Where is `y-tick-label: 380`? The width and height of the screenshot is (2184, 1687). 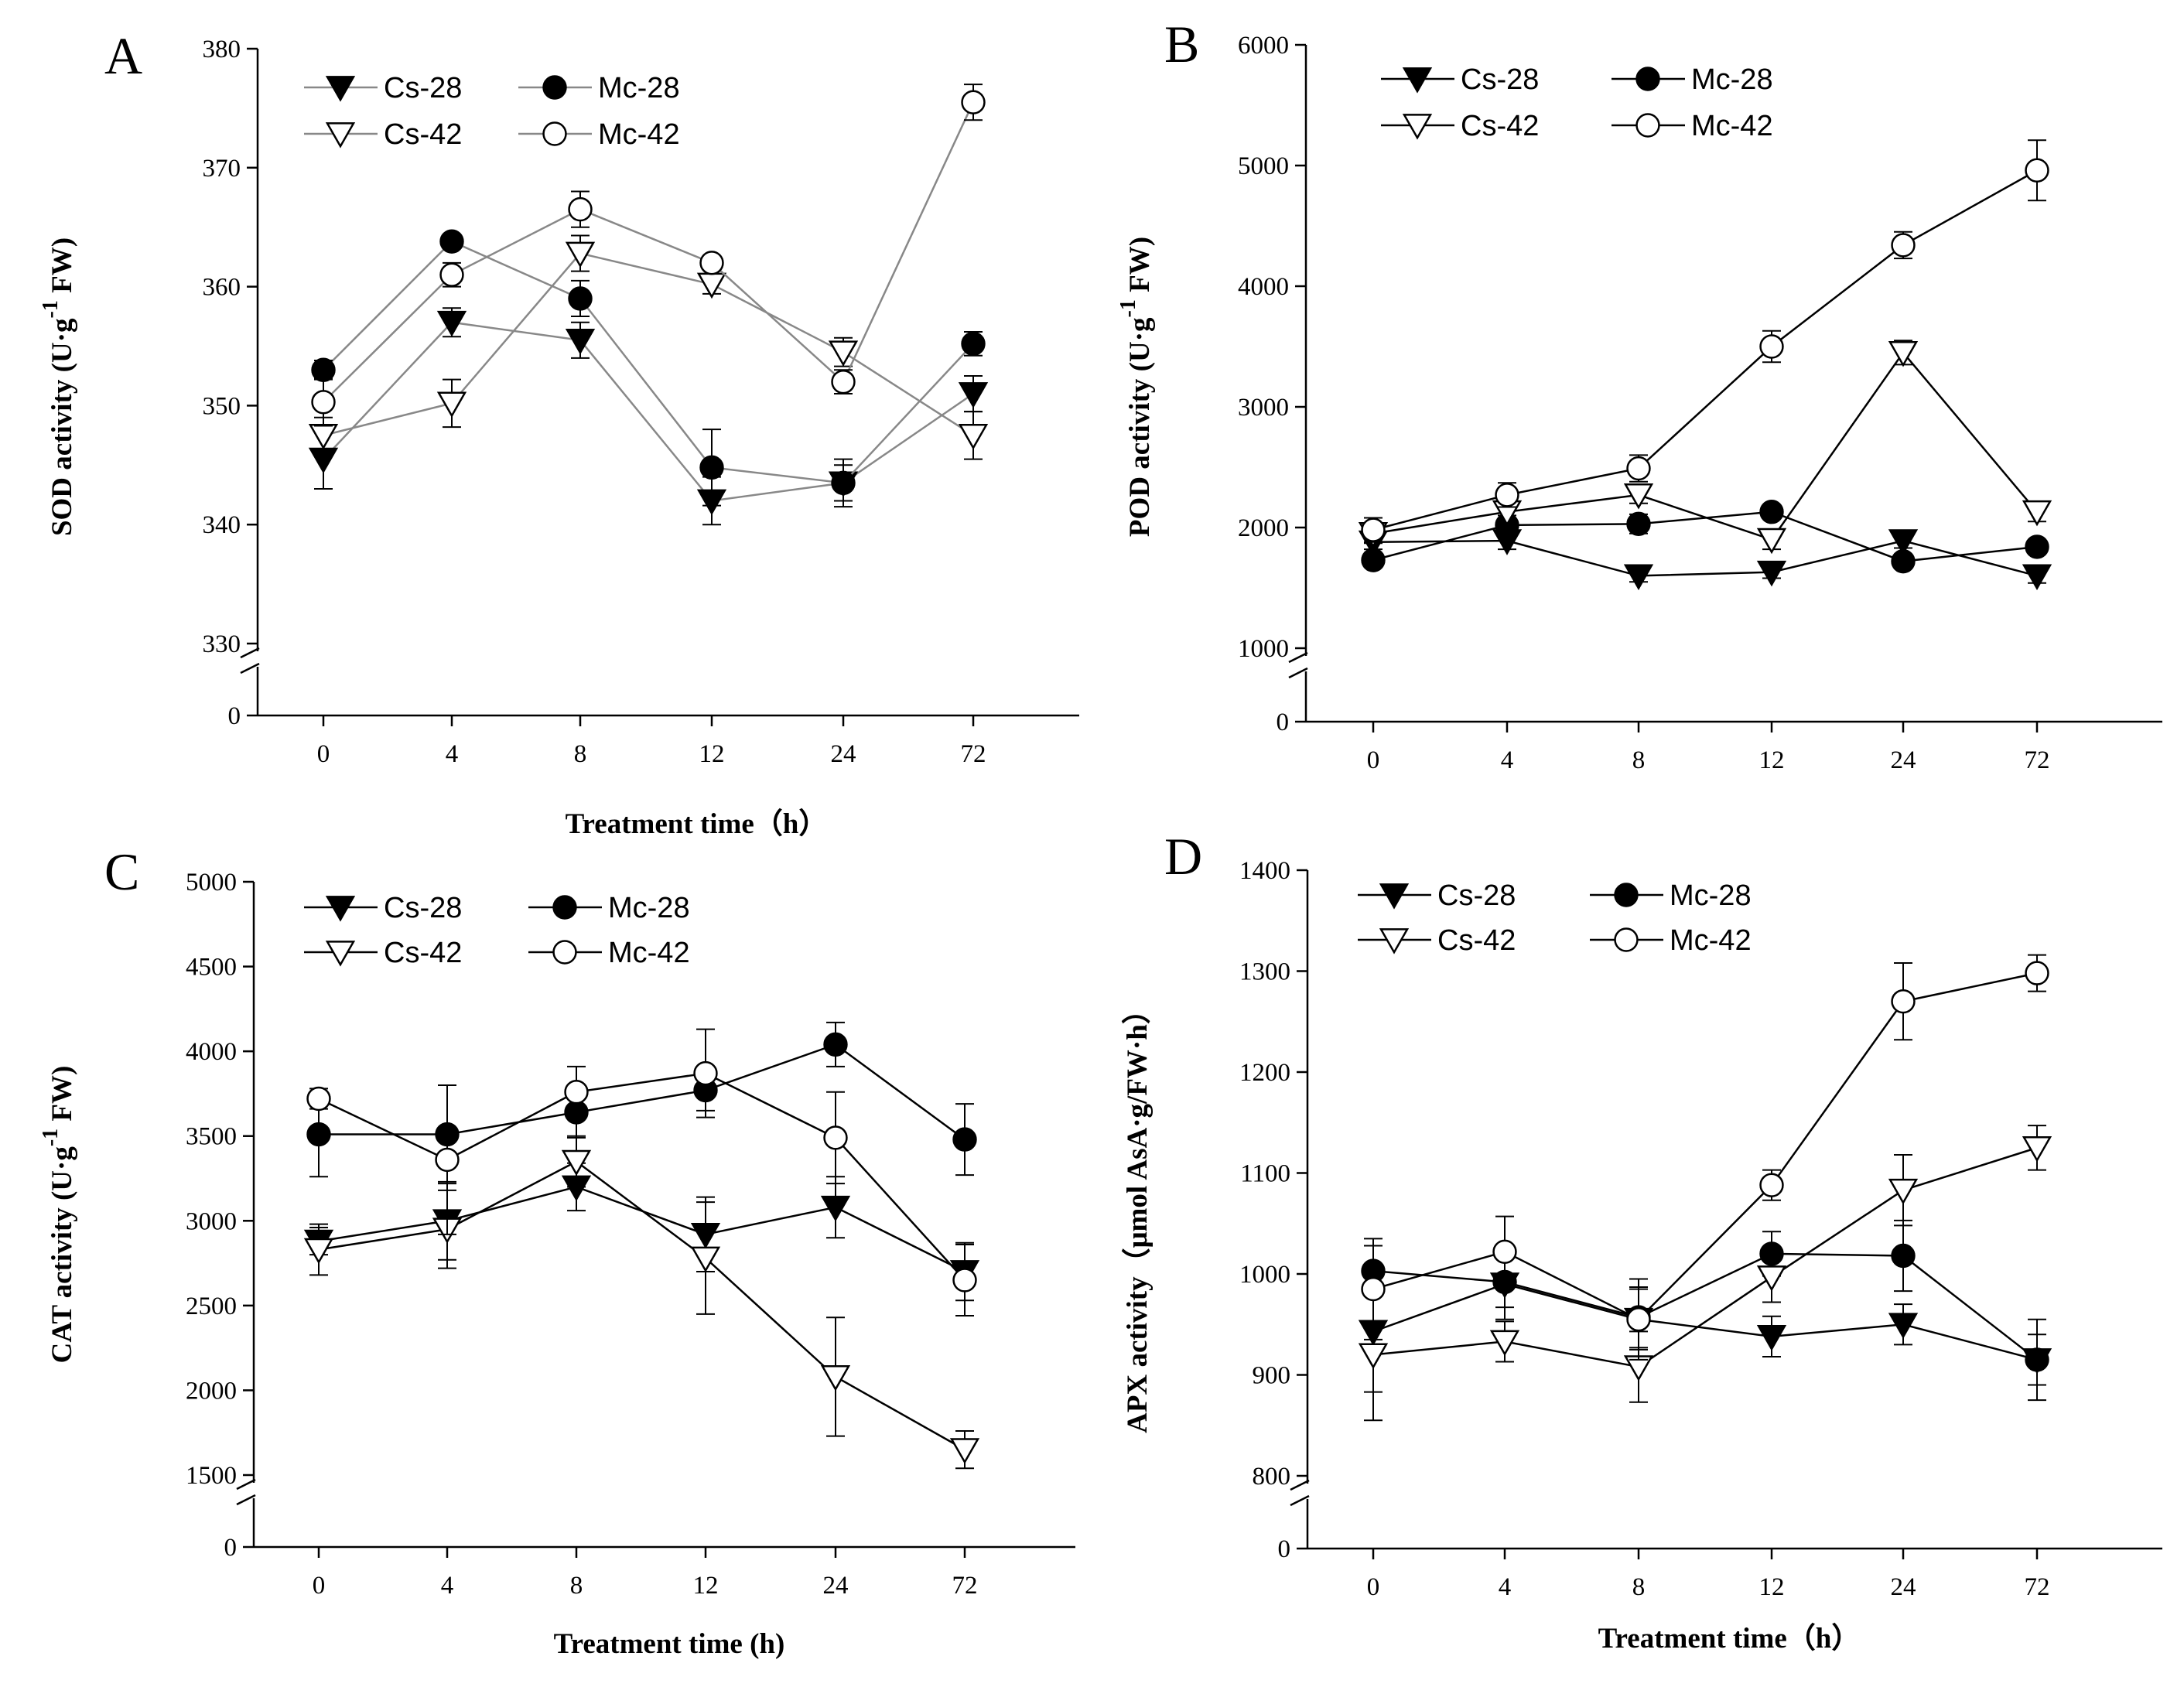 y-tick-label: 380 is located at coordinates (222, 49).